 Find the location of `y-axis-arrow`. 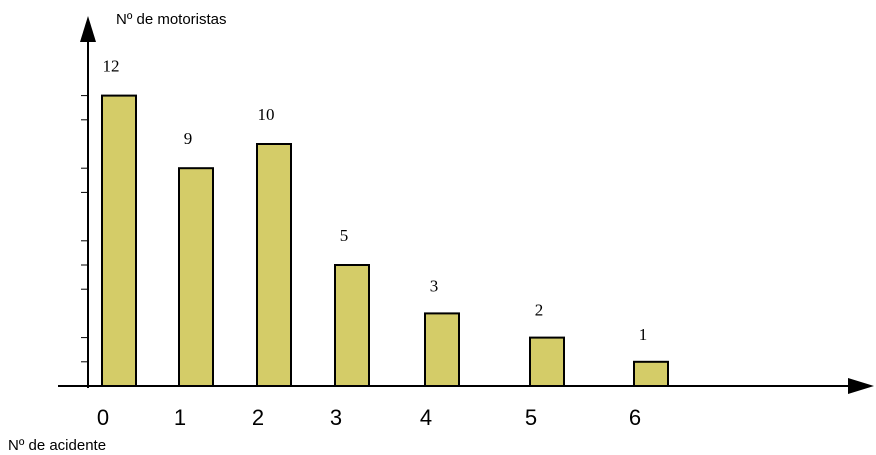

y-axis-arrow is located at coordinates (88, 29).